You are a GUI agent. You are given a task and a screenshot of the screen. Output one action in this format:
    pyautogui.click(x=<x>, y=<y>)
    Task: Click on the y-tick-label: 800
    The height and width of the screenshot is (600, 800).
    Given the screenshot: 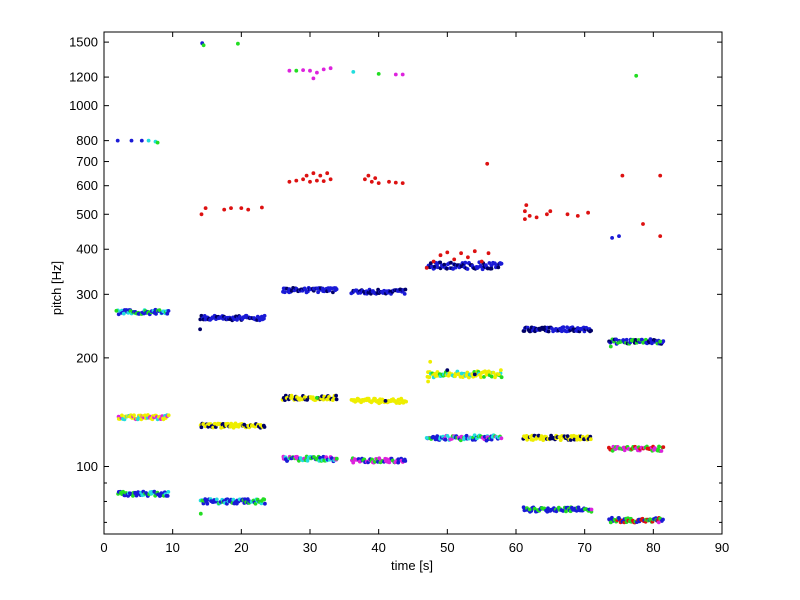 What is the action you would take?
    pyautogui.click(x=87, y=140)
    